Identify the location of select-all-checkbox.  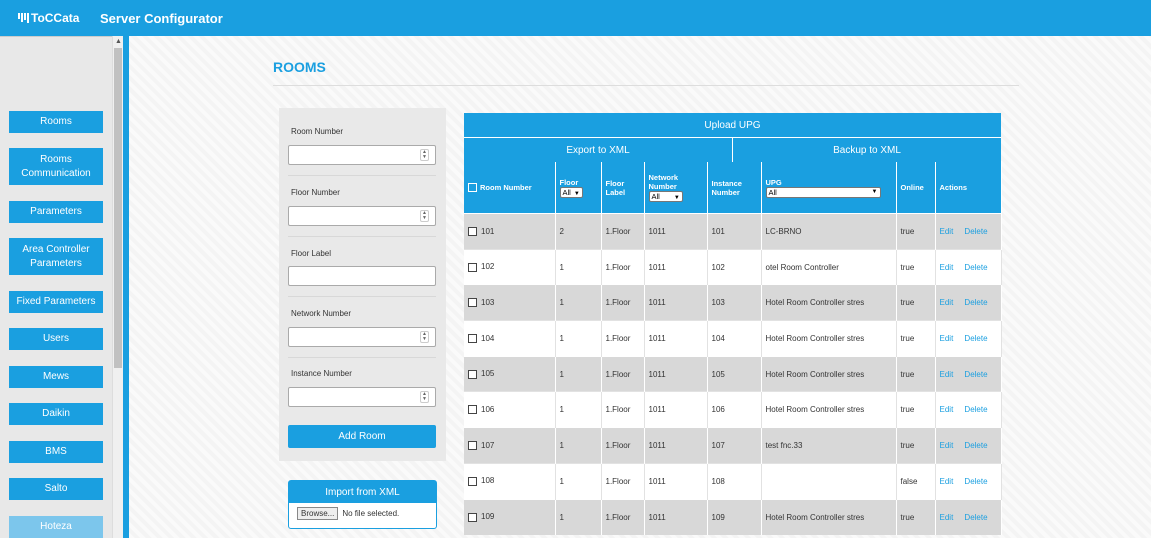
(472, 188).